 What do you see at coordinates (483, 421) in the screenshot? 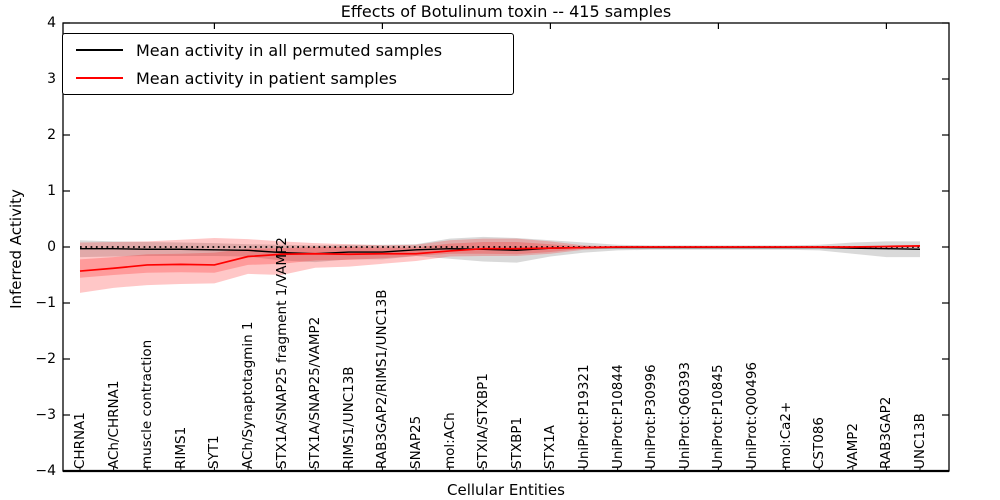
I see `x-tick-label: STXIA/STXBP1` at bounding box center [483, 421].